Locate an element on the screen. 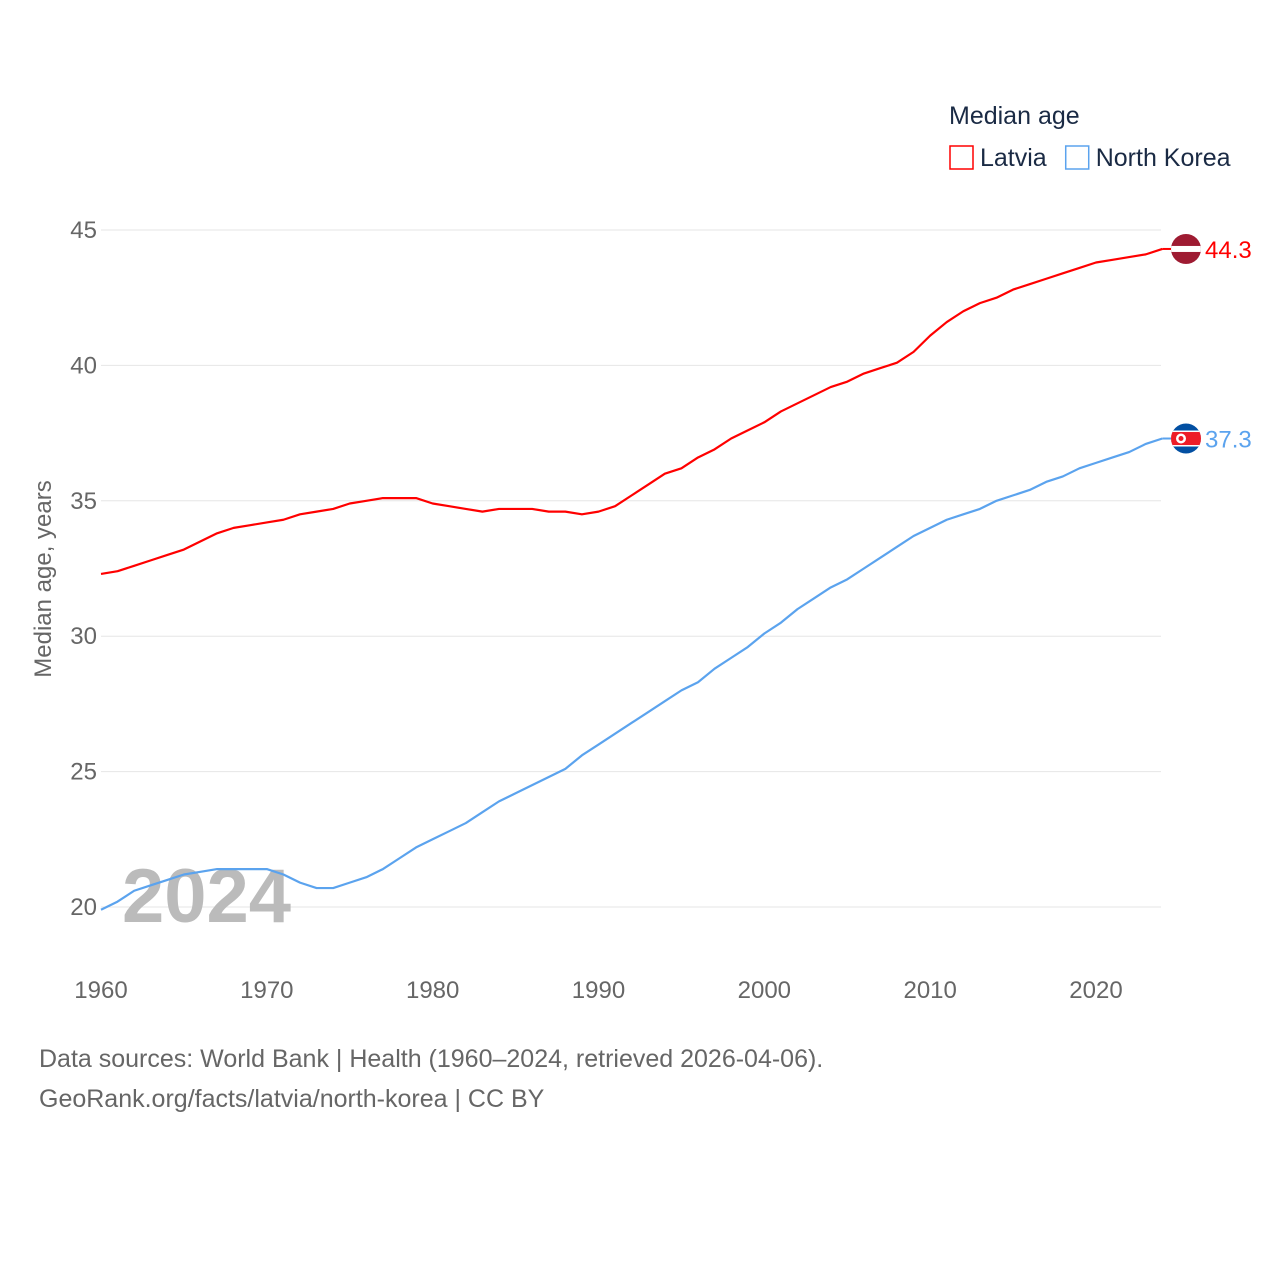  end-value-label: 37.3 is located at coordinates (1228, 440).